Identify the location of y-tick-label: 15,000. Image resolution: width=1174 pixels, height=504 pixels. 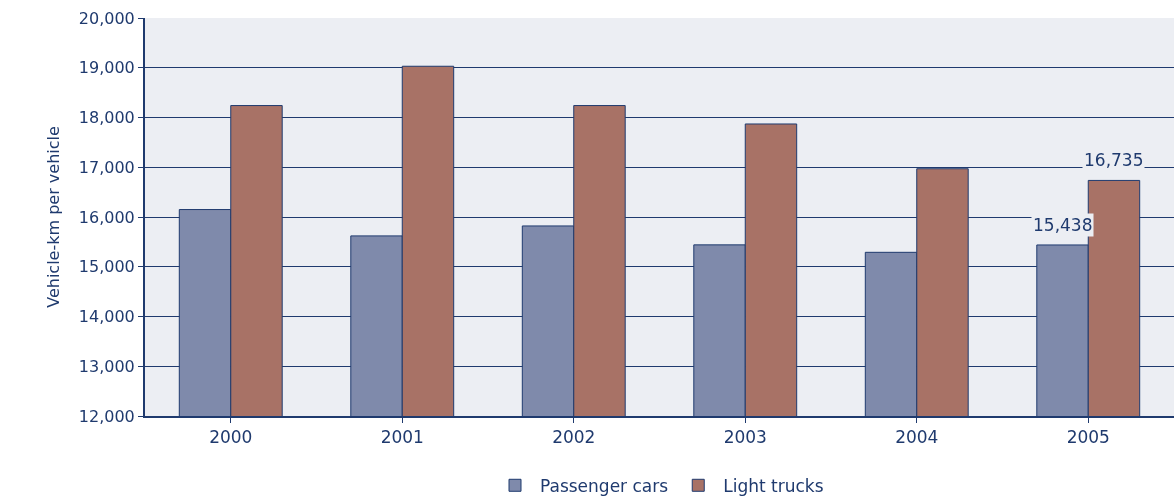
(106, 267).